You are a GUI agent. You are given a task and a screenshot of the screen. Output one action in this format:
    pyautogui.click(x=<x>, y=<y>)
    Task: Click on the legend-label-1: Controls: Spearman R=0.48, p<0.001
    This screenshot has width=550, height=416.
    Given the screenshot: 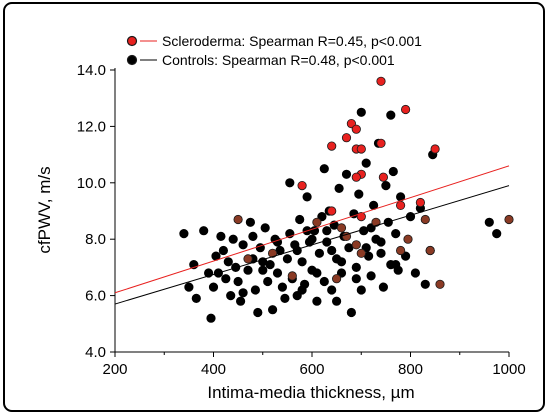 What is the action you would take?
    pyautogui.click(x=278, y=60)
    